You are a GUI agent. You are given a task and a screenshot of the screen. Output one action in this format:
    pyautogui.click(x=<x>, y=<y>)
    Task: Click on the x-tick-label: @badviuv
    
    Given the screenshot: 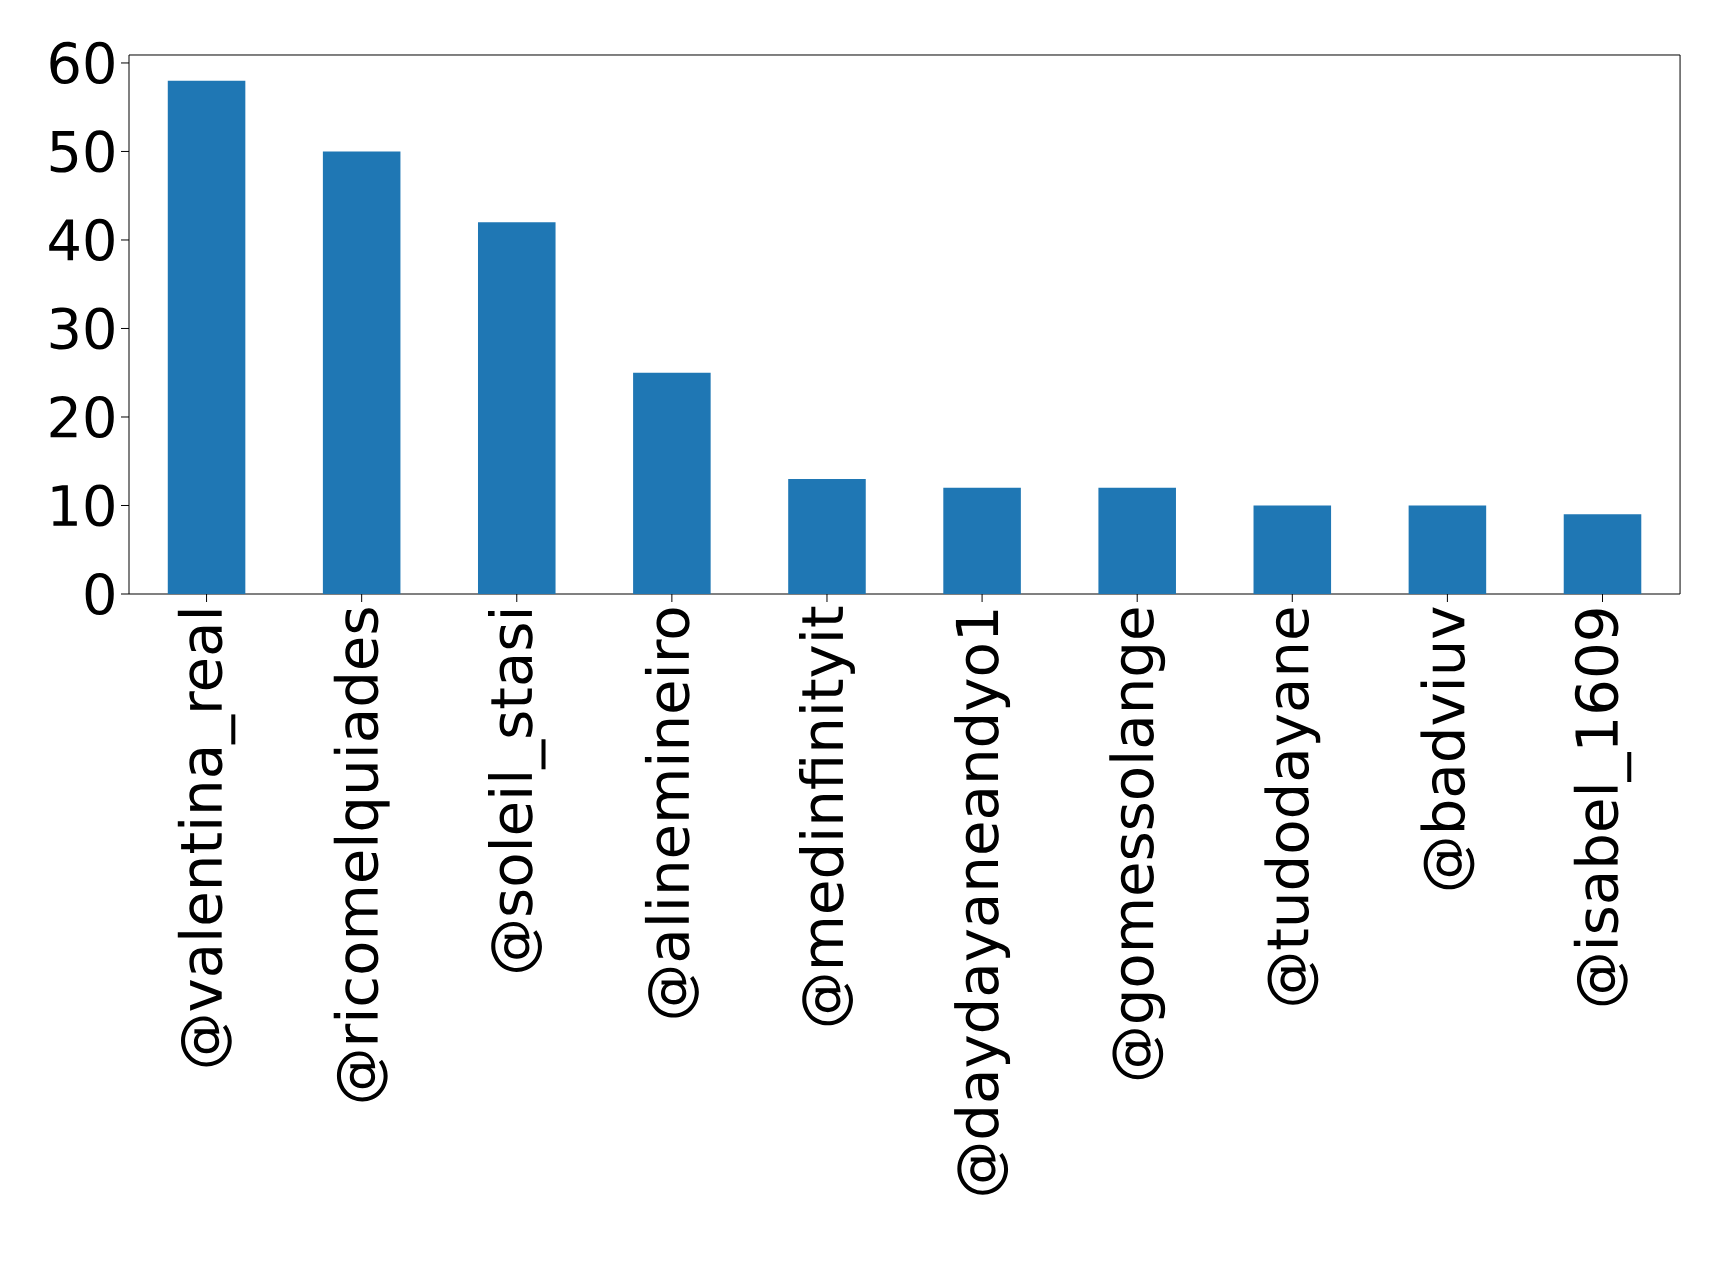 What is the action you would take?
    pyautogui.click(x=1447, y=748)
    